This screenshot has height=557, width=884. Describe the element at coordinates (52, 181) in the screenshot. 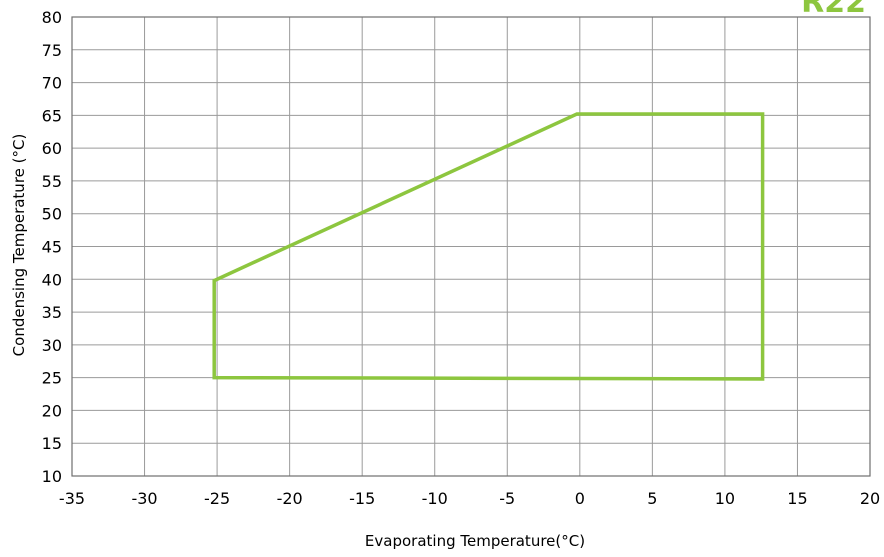

I see `y-tick-label: 55` at that location.